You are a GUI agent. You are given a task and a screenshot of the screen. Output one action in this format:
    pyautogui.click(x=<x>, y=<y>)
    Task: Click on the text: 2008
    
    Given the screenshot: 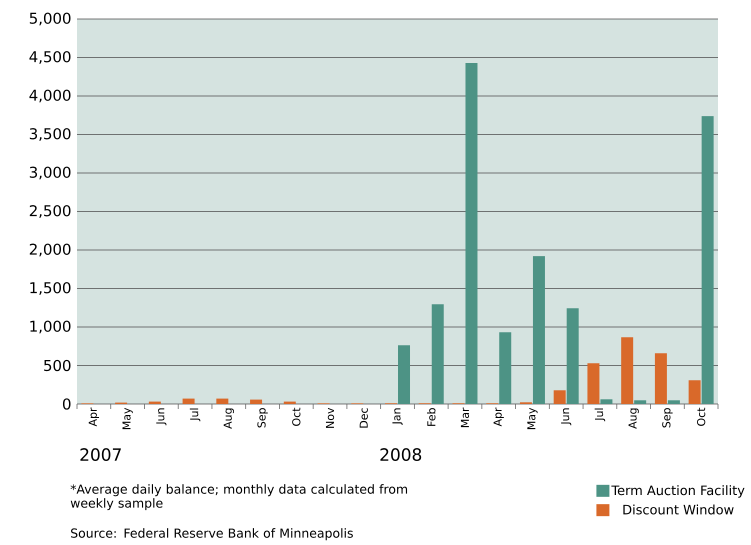 What is the action you would take?
    pyautogui.click(x=401, y=454)
    